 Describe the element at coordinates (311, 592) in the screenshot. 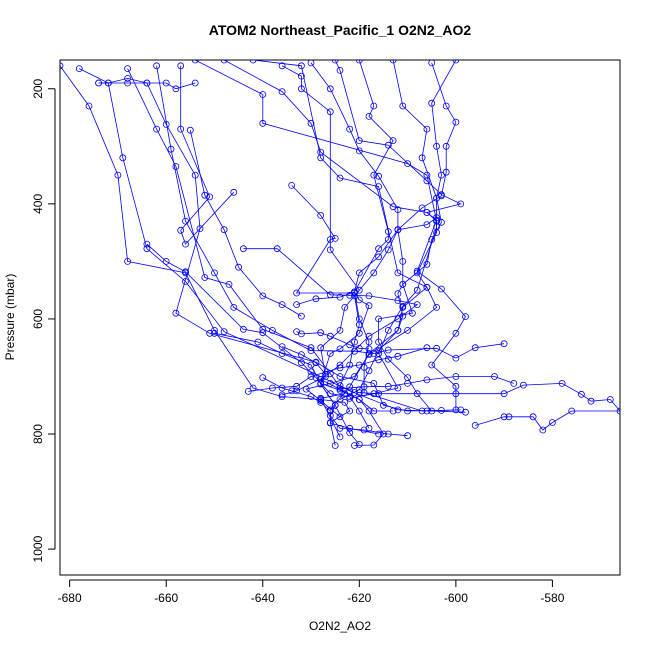

I see `x-axis: -680 -660 -640 -620 -600 -580` at that location.